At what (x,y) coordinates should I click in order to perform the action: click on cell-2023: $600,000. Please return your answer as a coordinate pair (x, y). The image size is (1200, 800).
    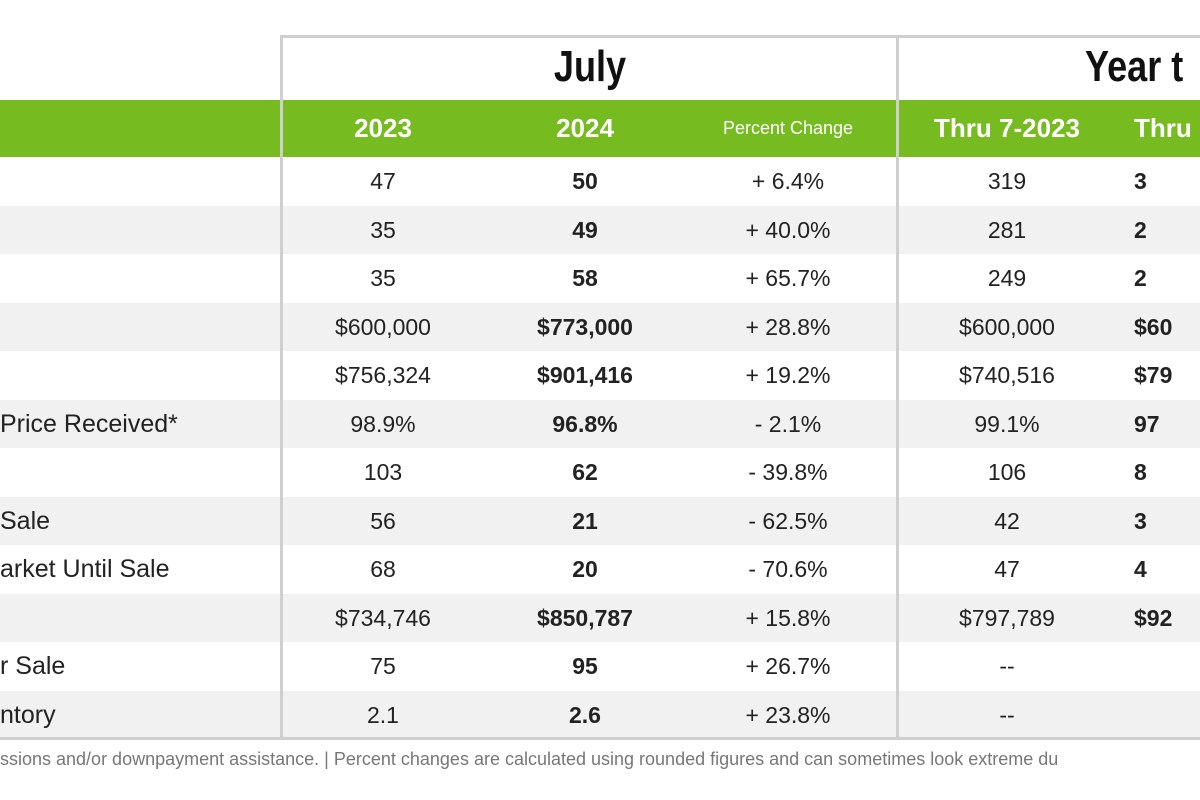
    Looking at the image, I should click on (383, 326).